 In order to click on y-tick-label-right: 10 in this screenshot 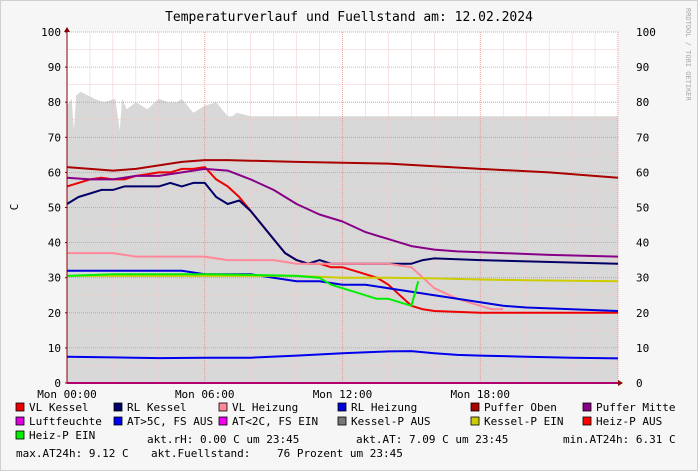, I will do `click(642, 348)`.